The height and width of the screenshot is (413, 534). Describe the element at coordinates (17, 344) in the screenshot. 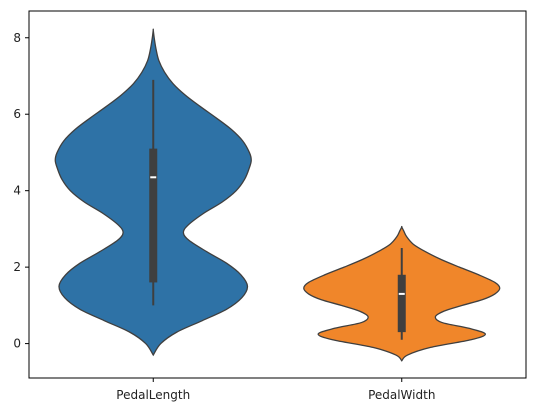

I see `y-tick-label: 0` at that location.